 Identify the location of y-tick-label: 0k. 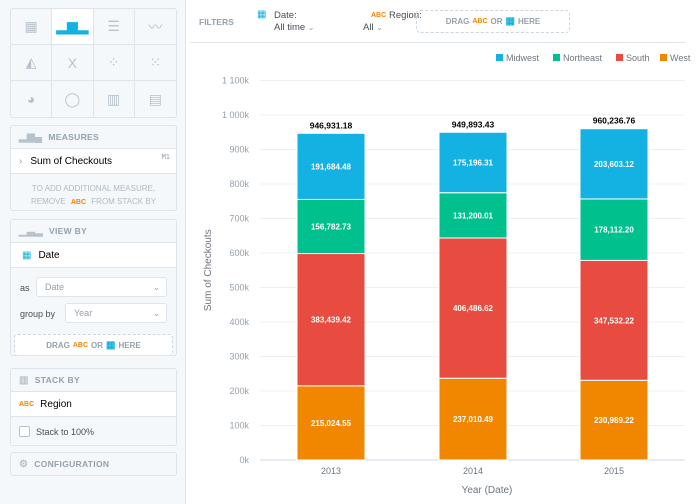
(244, 460).